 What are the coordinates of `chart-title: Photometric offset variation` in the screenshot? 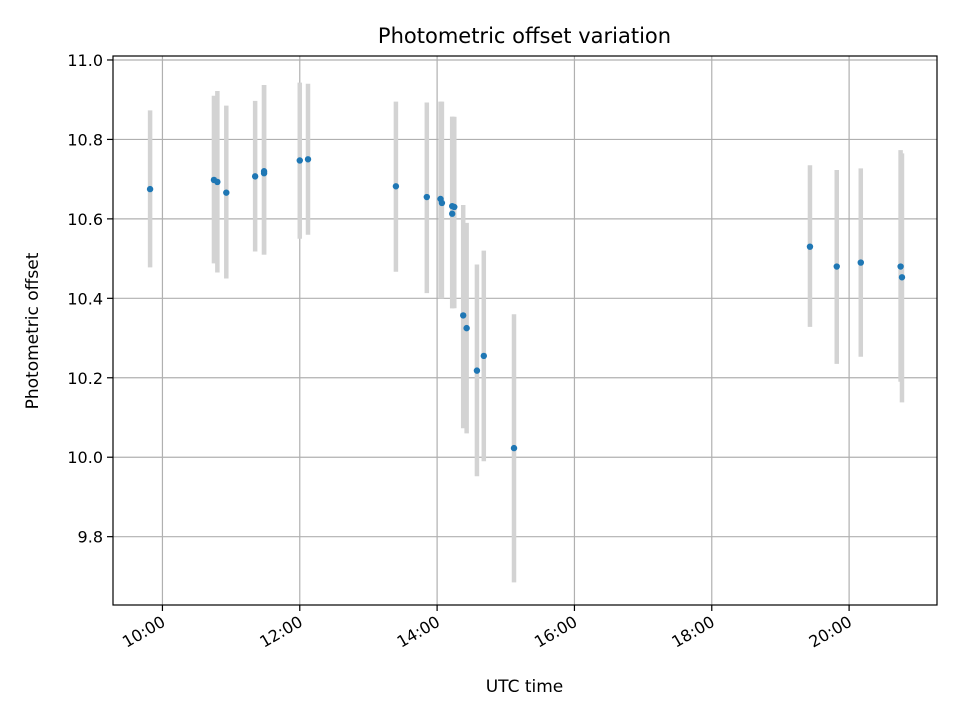 It's located at (524, 36).